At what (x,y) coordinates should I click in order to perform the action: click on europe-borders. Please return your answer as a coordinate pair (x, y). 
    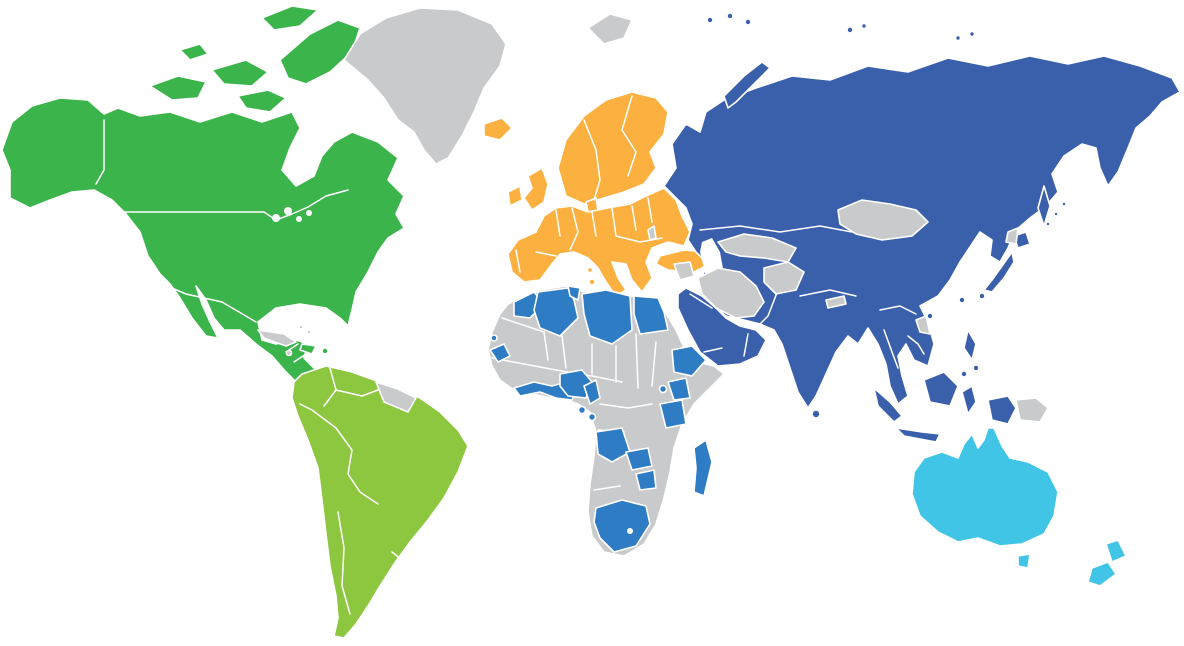
    Looking at the image, I should click on (589, 184).